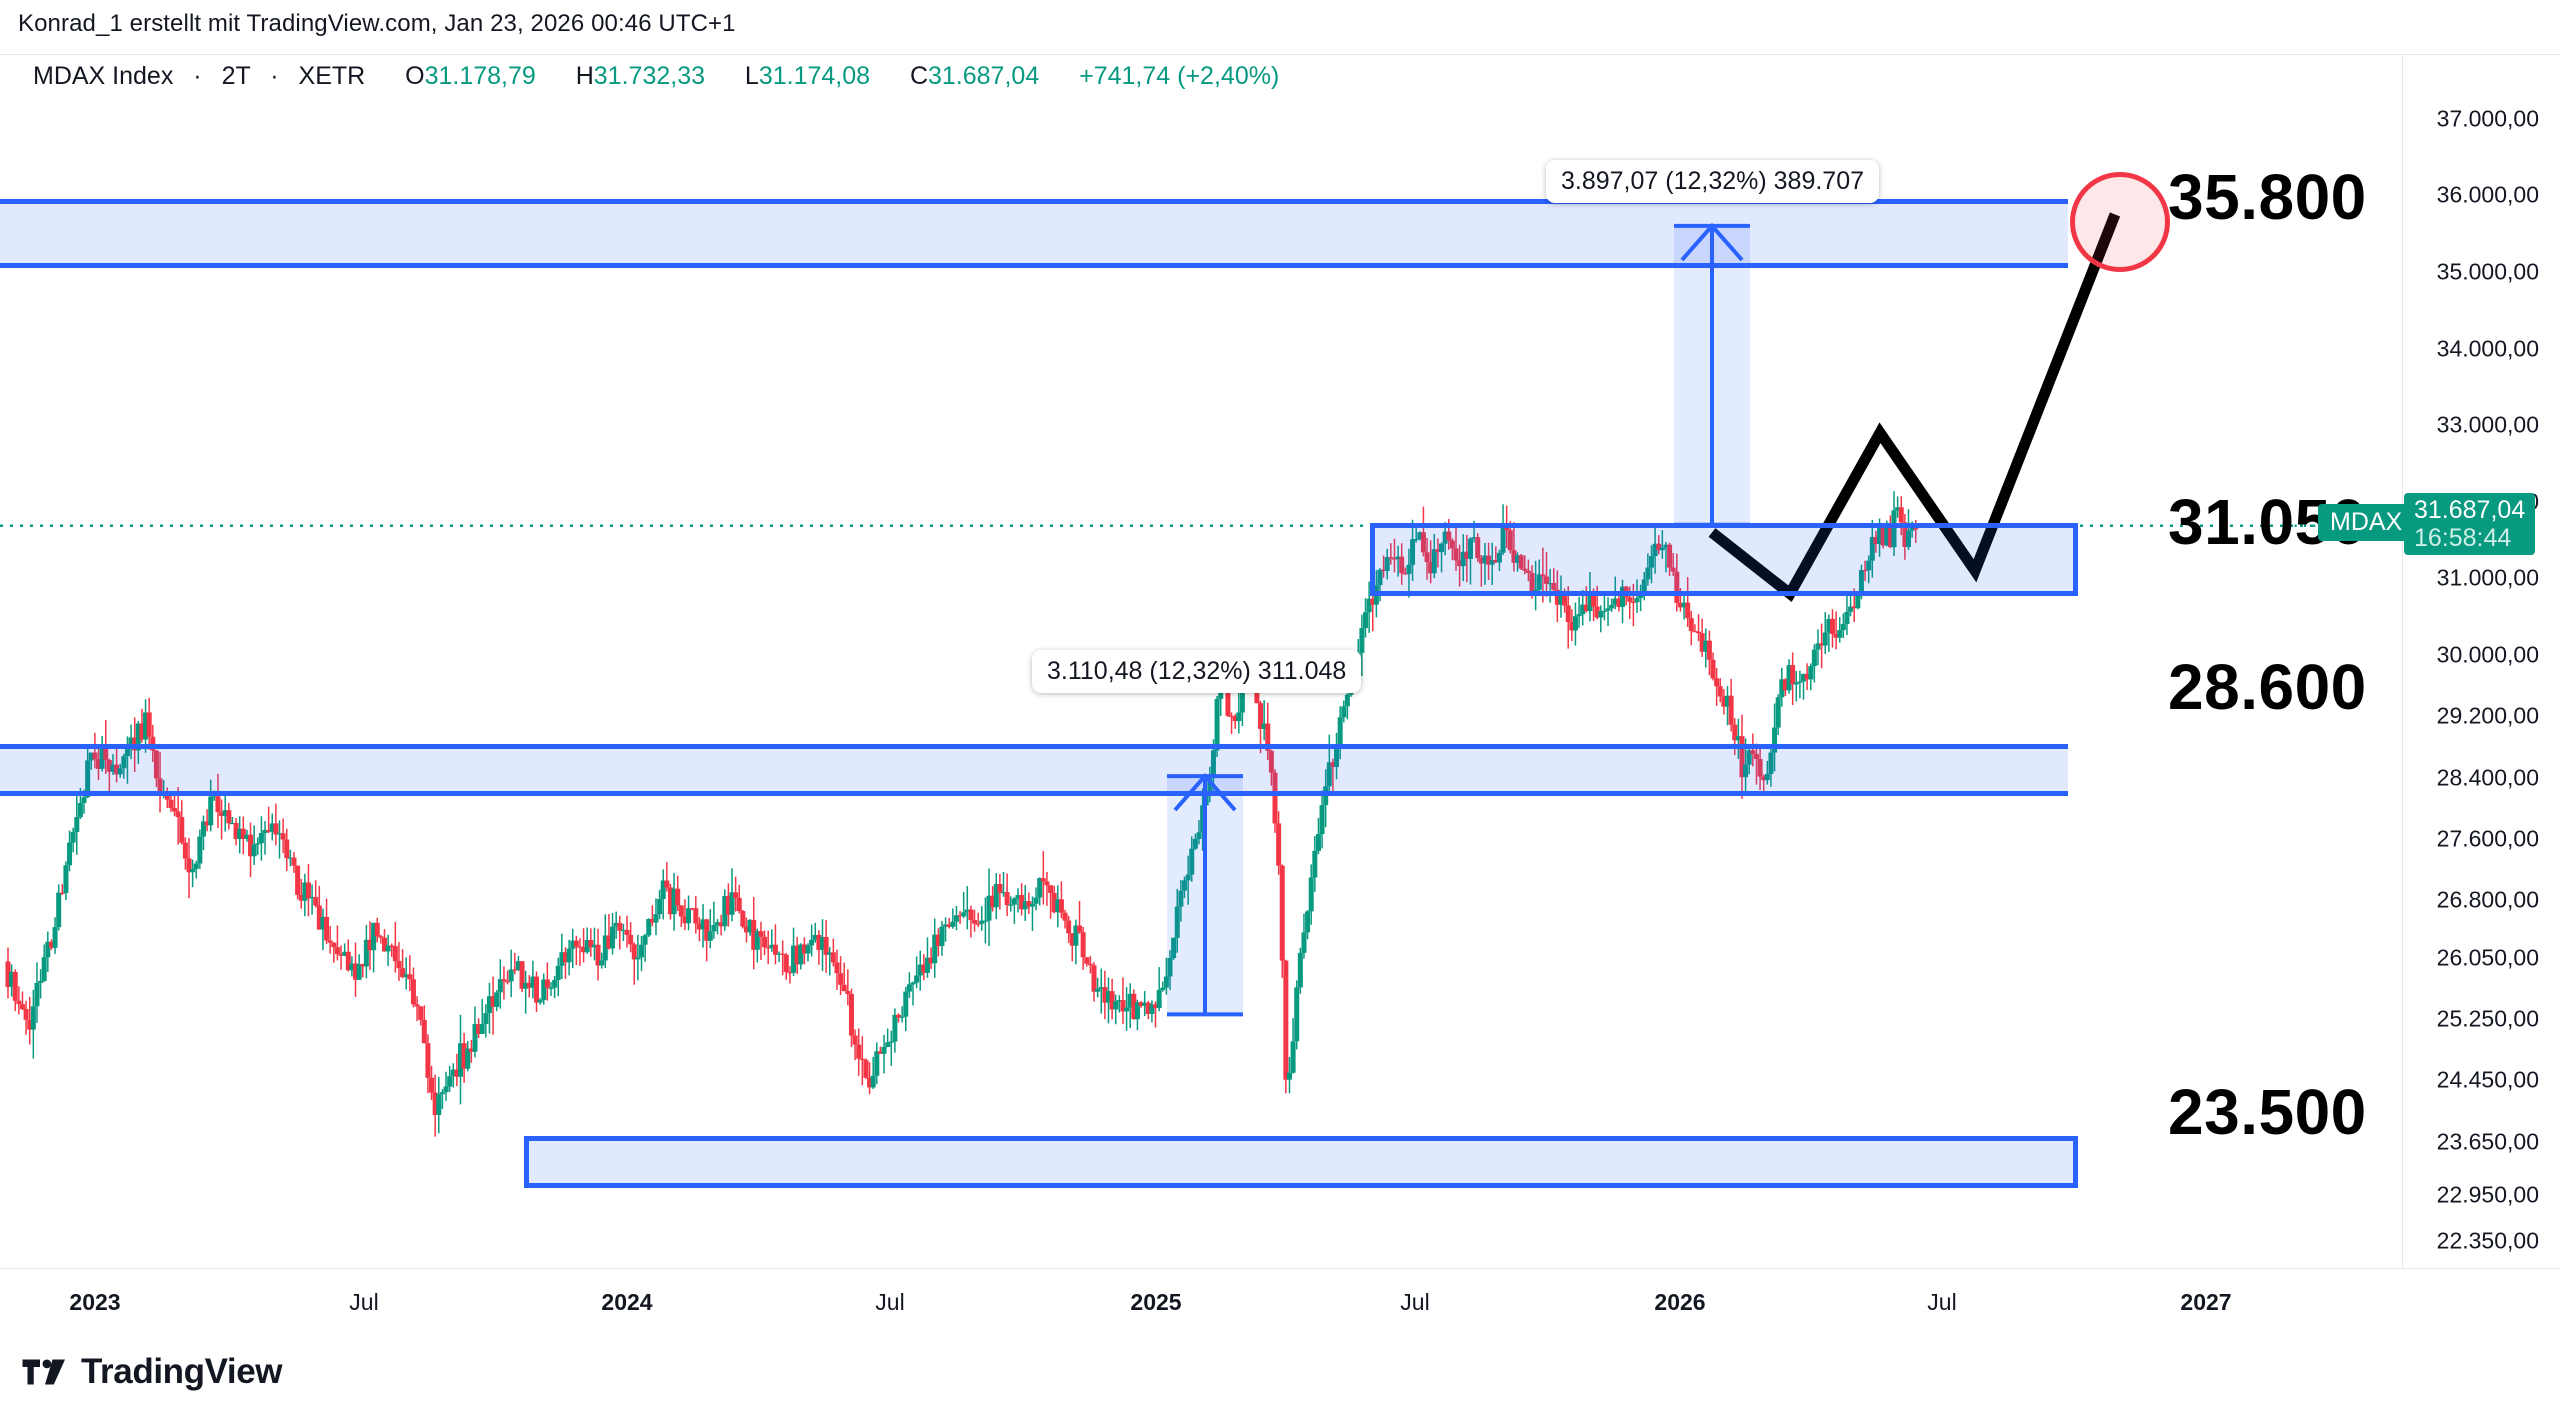  I want to click on price-tick-24450: 24.450,00, so click(2487, 1079).